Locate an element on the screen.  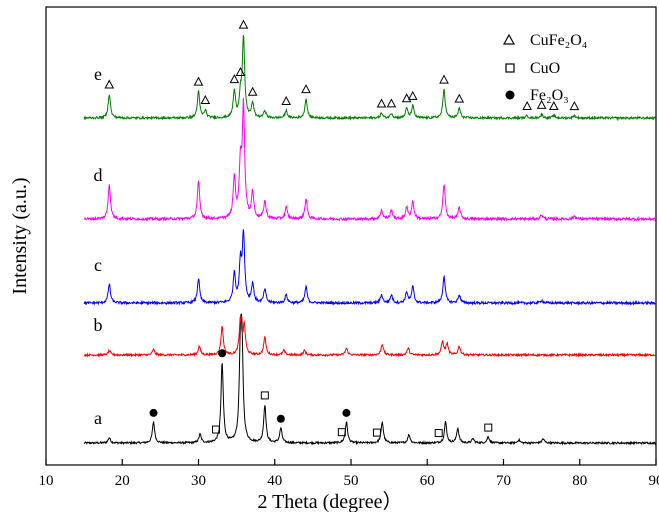
legend-label-cuo: CuO is located at coordinates (545, 68).